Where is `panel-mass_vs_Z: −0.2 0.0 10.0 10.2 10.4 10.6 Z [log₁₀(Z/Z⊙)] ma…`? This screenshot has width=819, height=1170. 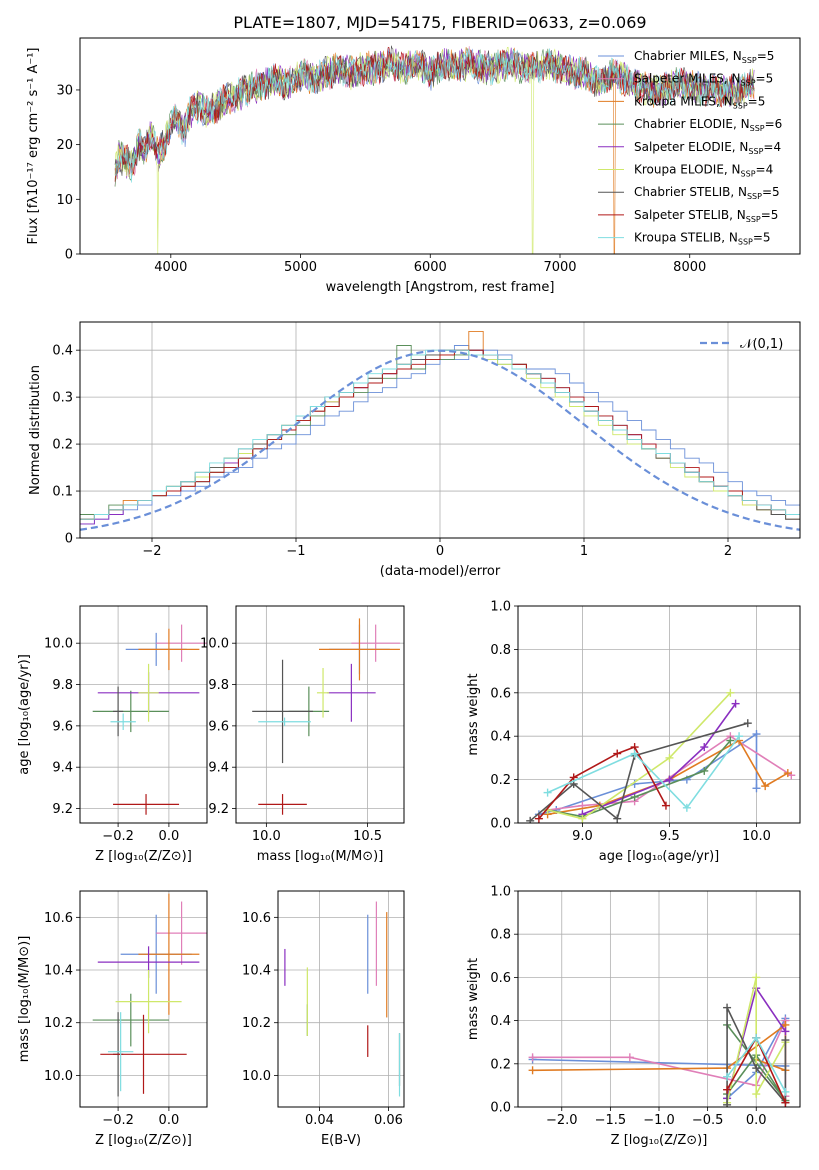
panel-mass_vs_Z: −0.2 0.0 10.0 10.2 10.4 10.6 Z [log₁₀(Z/Z⊙)] ma… is located at coordinates (112, 1019).